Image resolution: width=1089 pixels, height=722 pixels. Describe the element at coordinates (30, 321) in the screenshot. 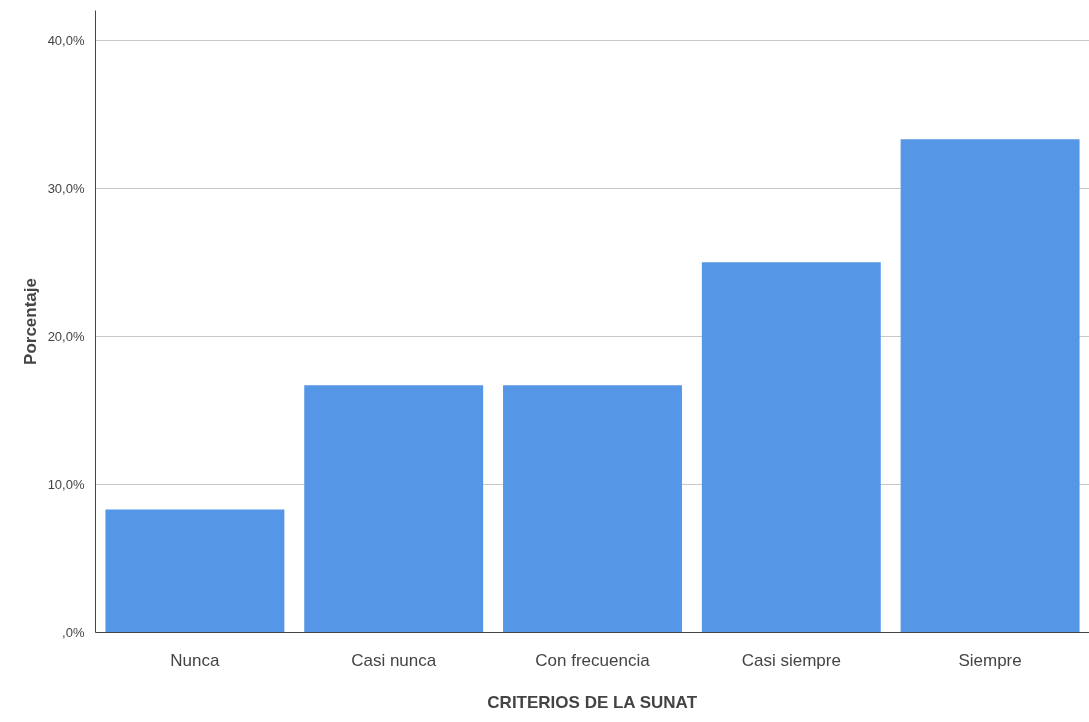

I see `y-axis-title: Porcentaje` at that location.